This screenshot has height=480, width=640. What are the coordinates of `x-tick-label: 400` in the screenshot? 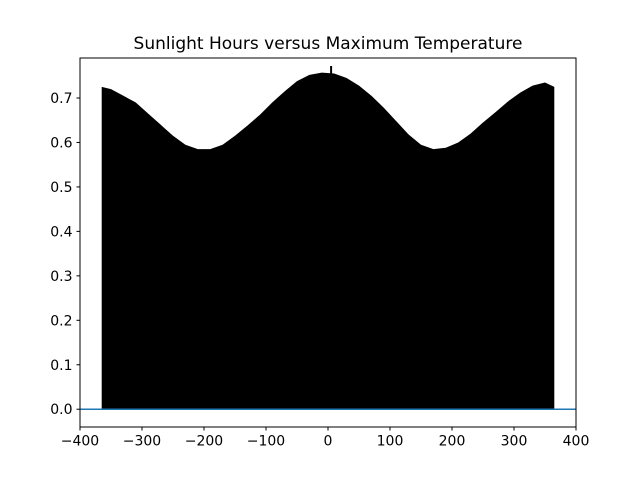 It's located at (576, 442).